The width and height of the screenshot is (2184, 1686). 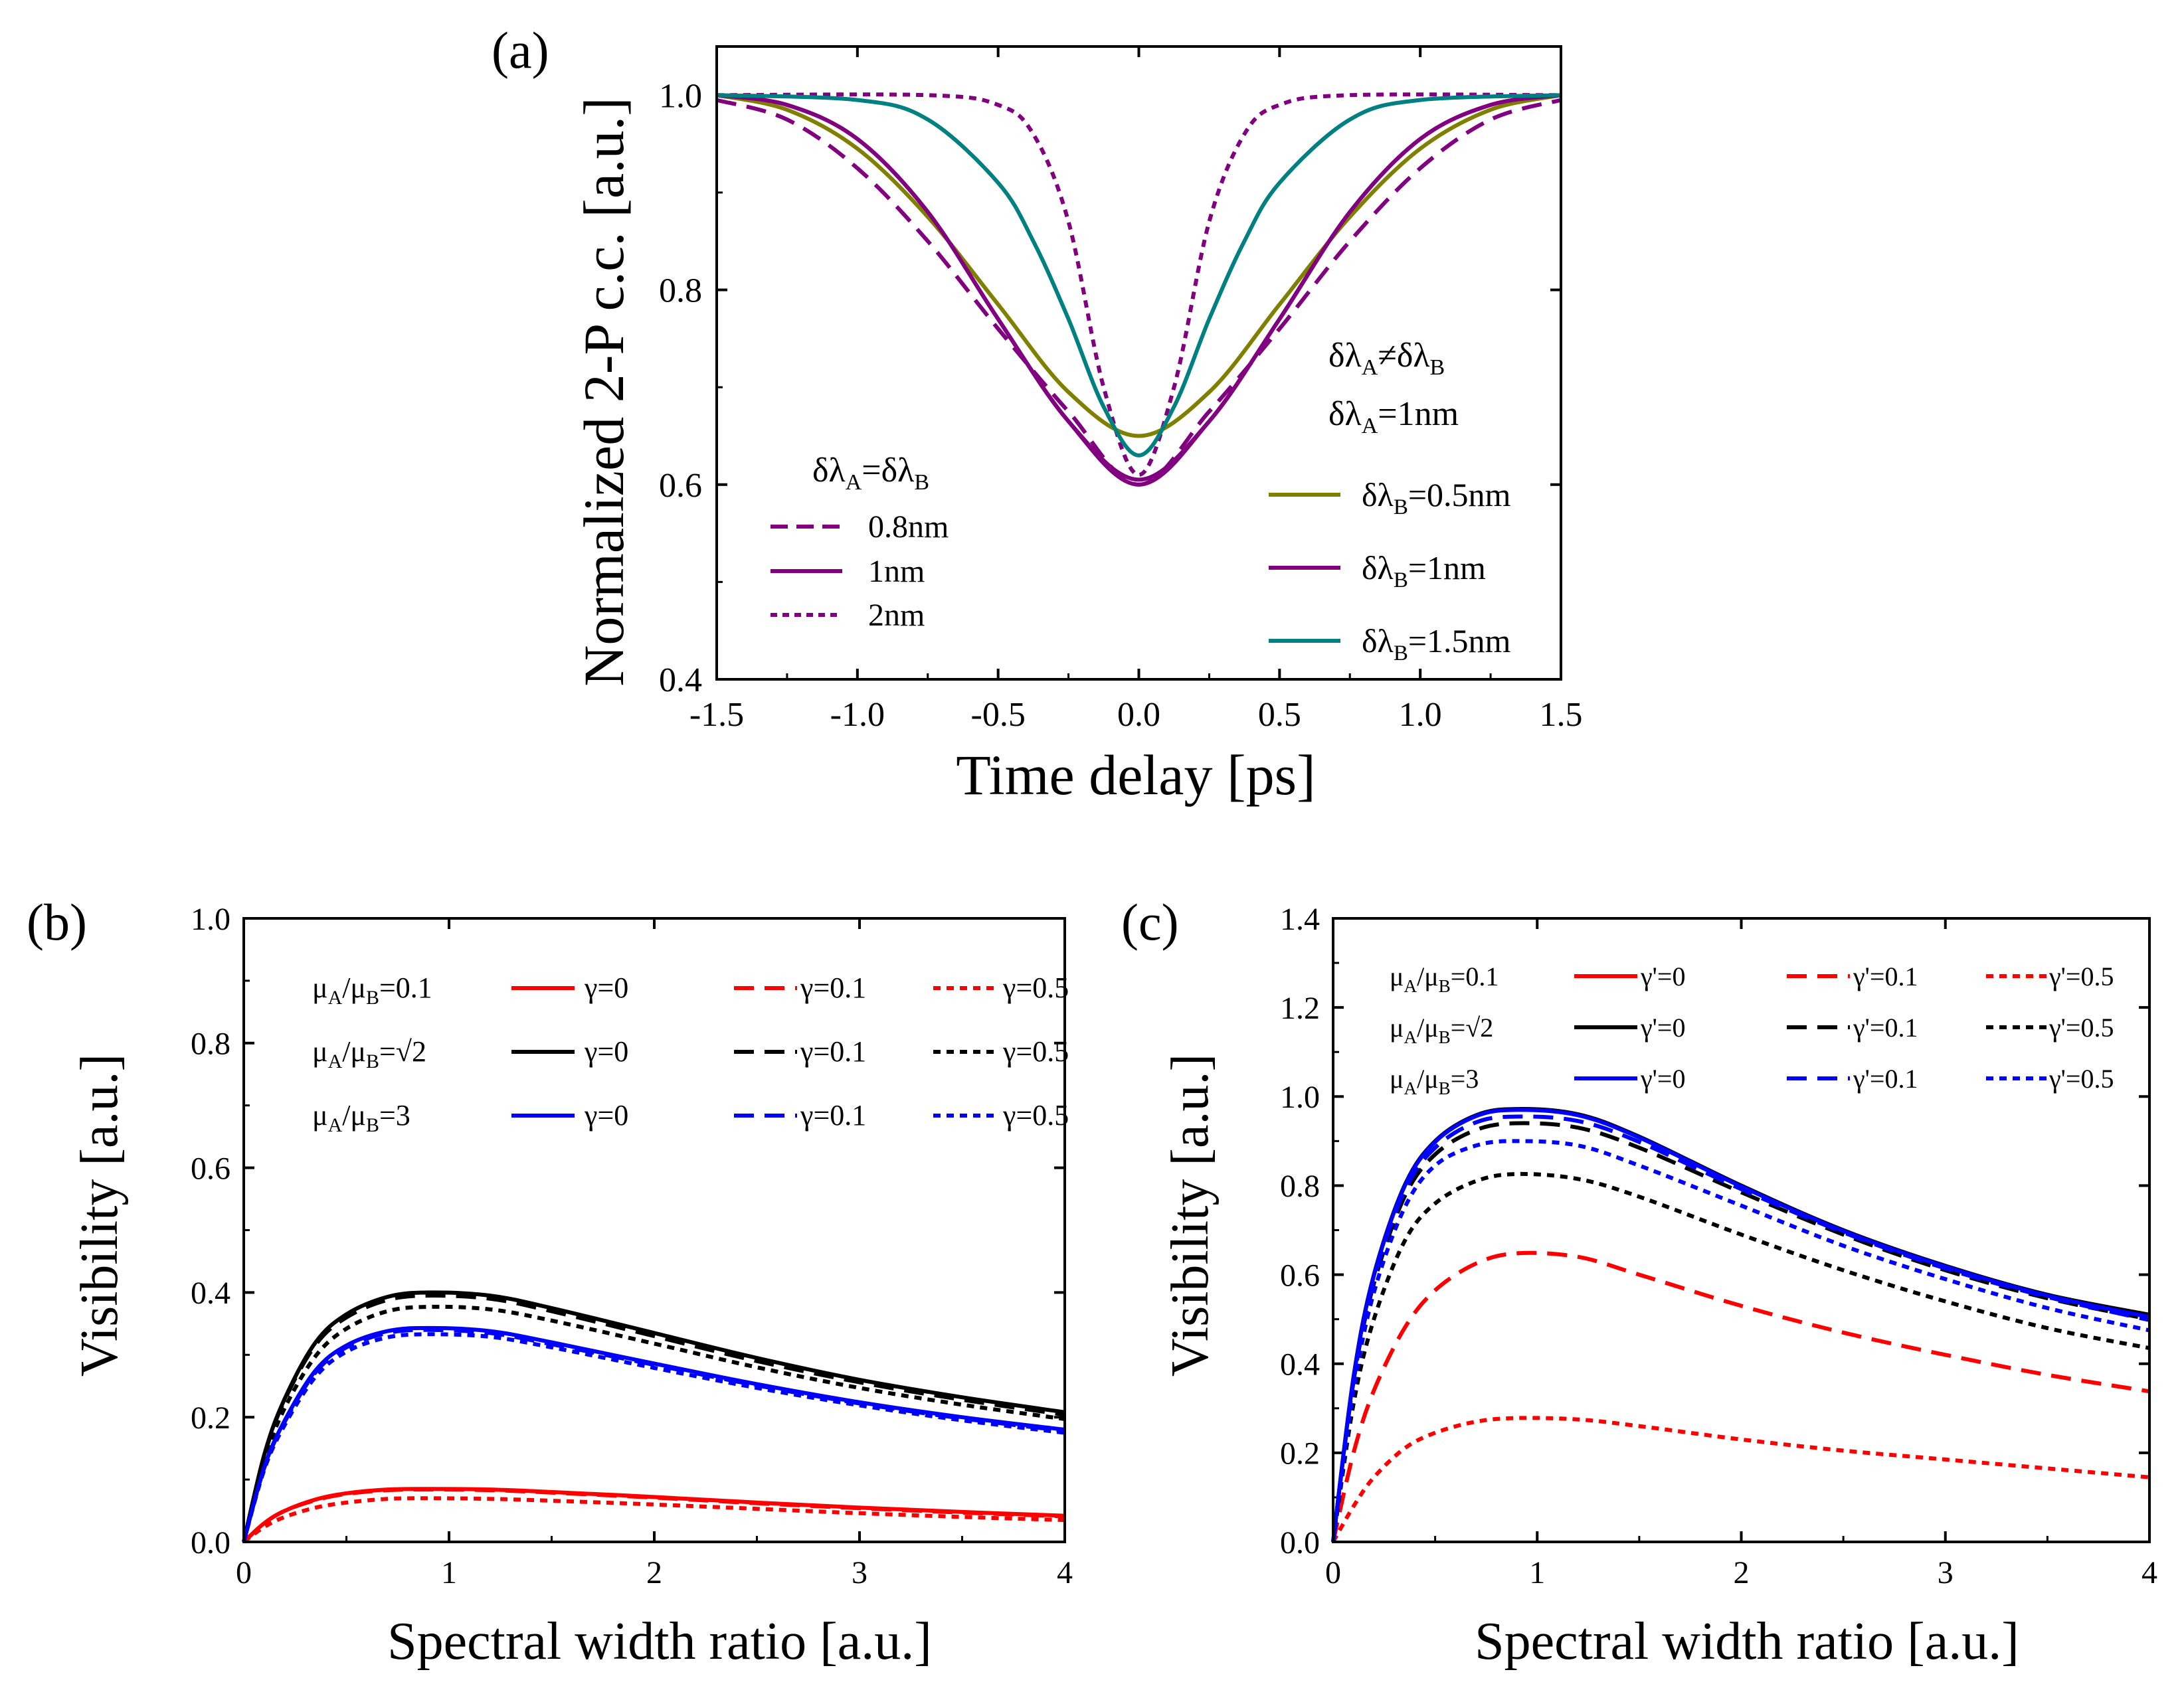 I want to click on panel-b-frame, so click(x=654, y=1230).